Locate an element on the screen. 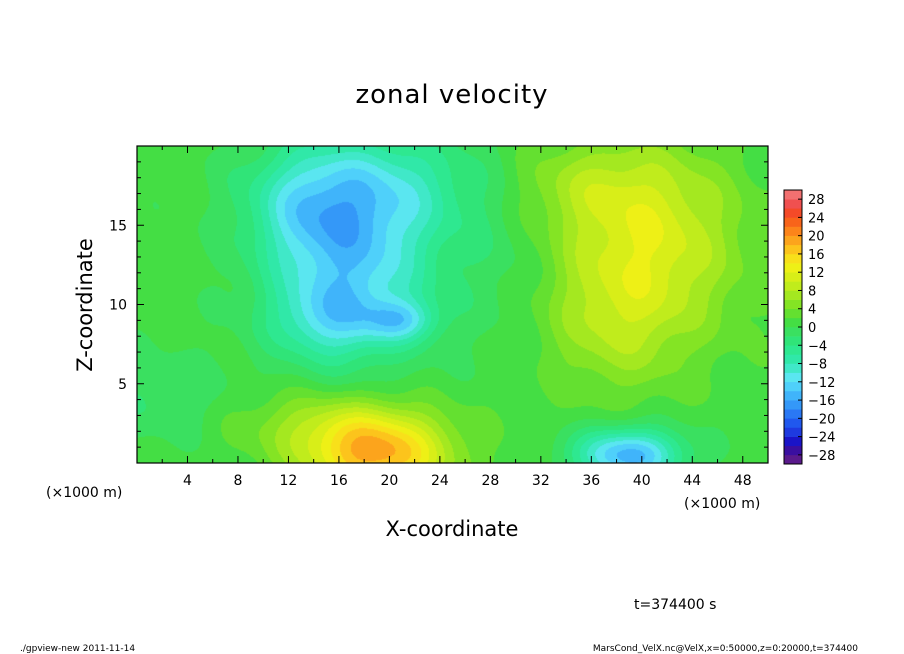 The image size is (904, 654). colorbar-label: −4 is located at coordinates (817, 346).